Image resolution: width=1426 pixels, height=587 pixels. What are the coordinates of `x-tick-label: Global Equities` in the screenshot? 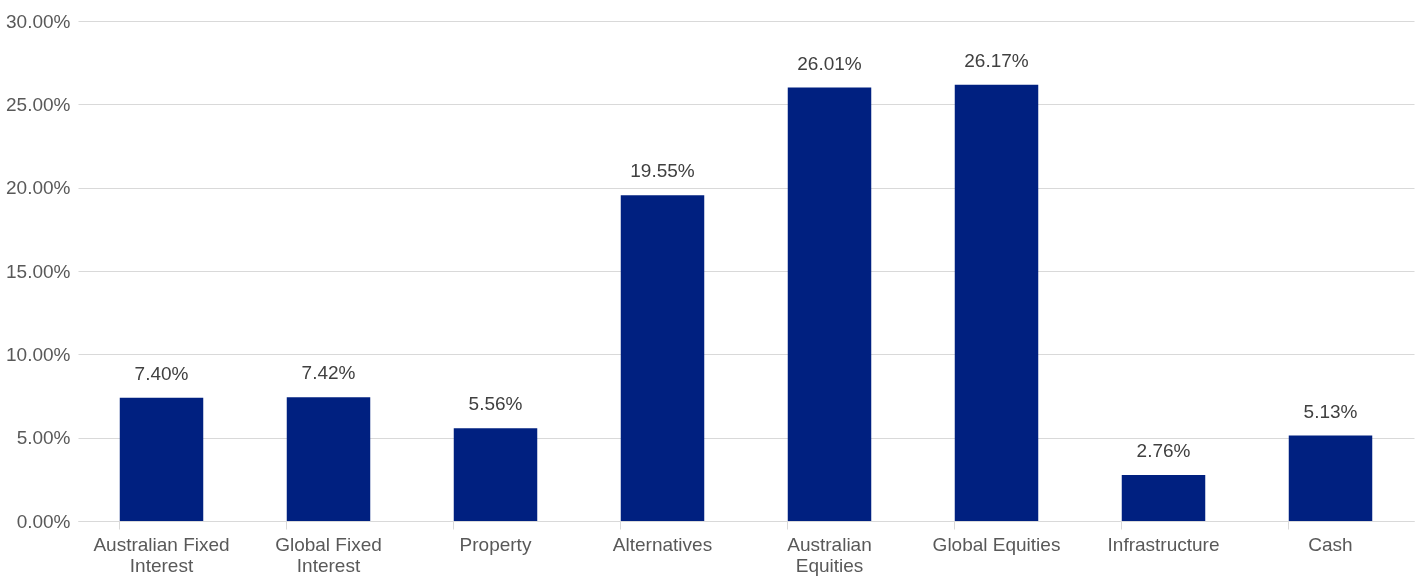 It's located at (996, 544).